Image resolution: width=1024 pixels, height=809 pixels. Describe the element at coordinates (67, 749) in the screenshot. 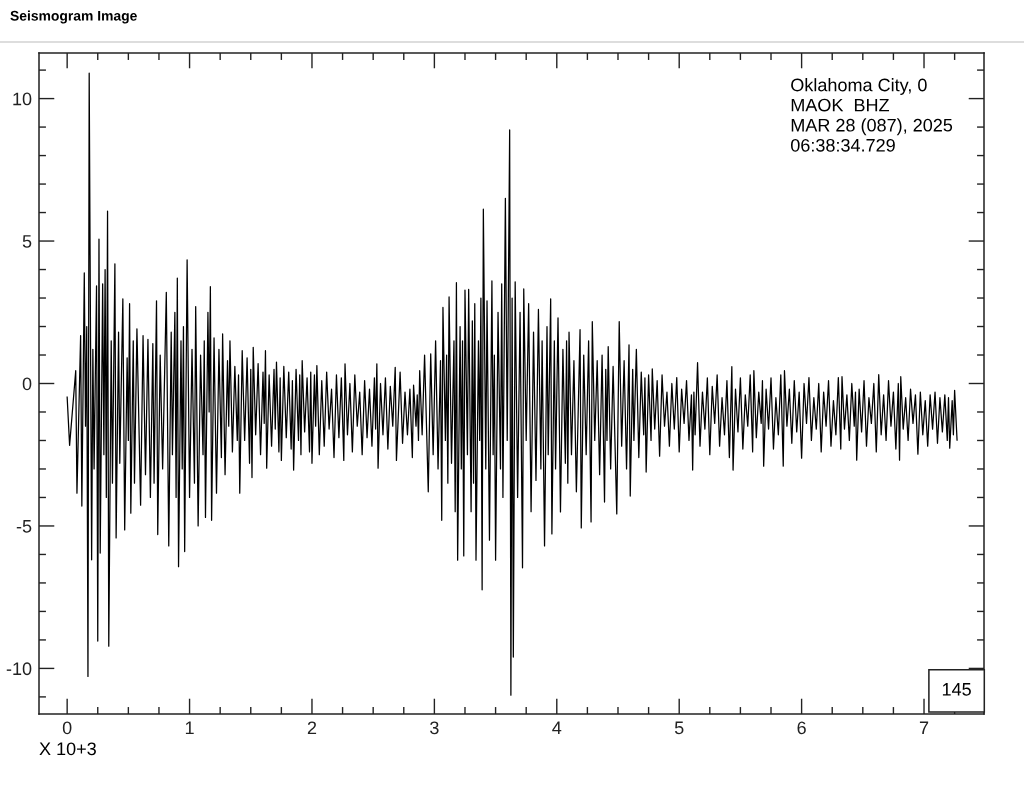

I see `x-axis-title: X 10+3` at that location.